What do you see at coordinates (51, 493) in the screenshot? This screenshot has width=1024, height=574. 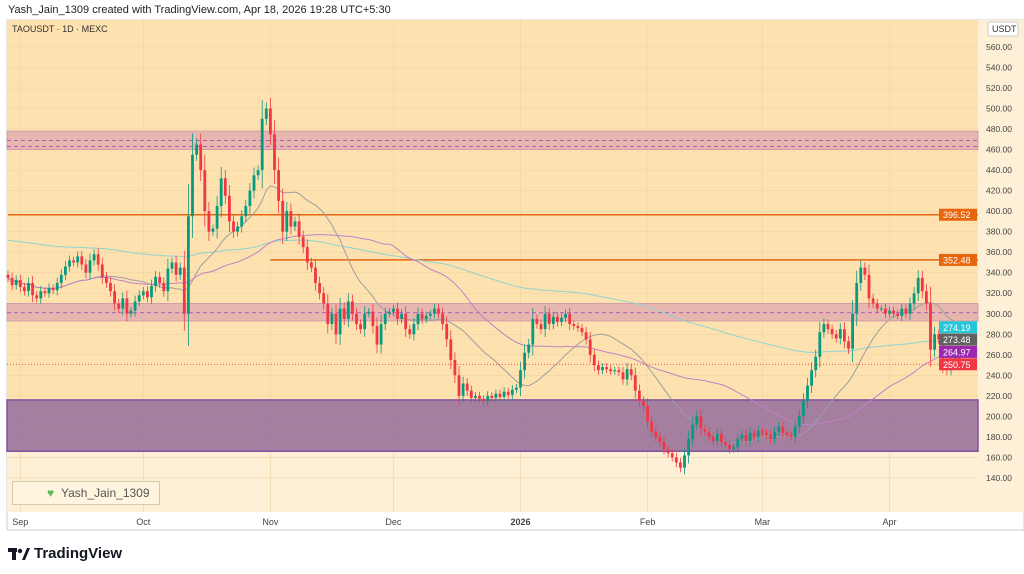 I see `green-heart-icon: ♥` at bounding box center [51, 493].